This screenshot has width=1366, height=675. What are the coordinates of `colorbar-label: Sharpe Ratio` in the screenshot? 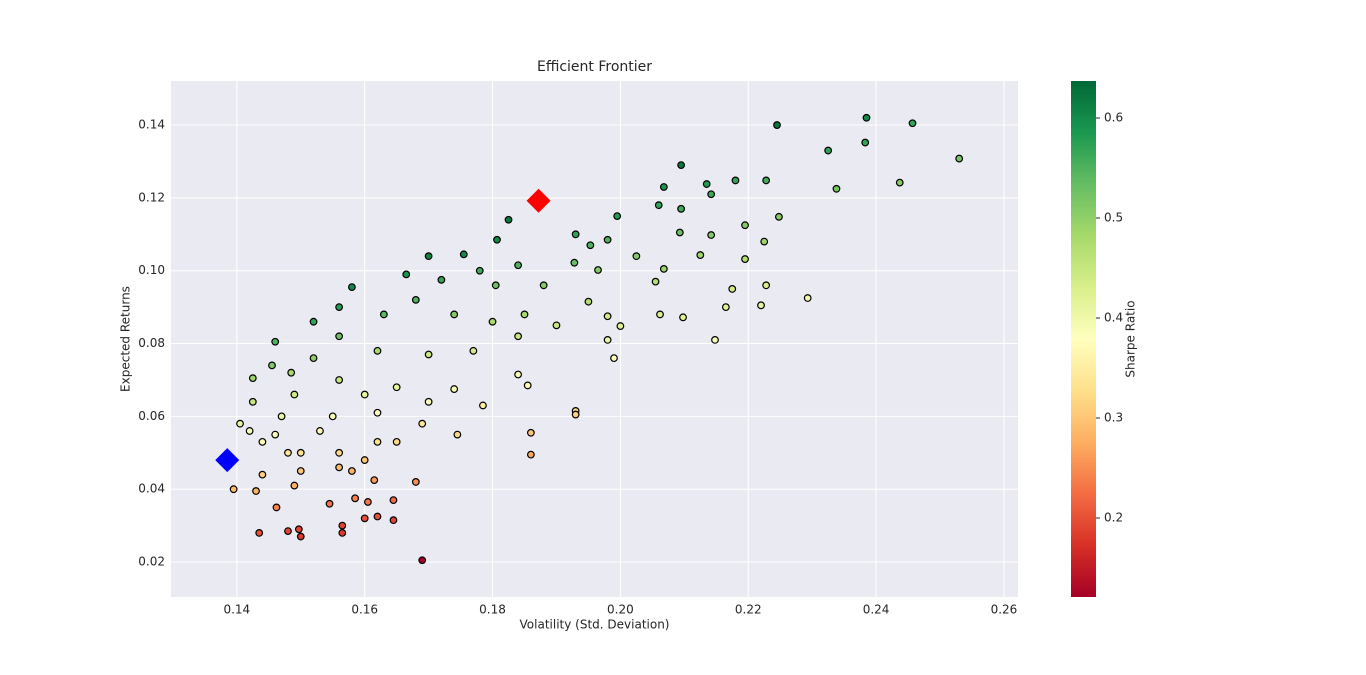 It's located at (1131, 338).